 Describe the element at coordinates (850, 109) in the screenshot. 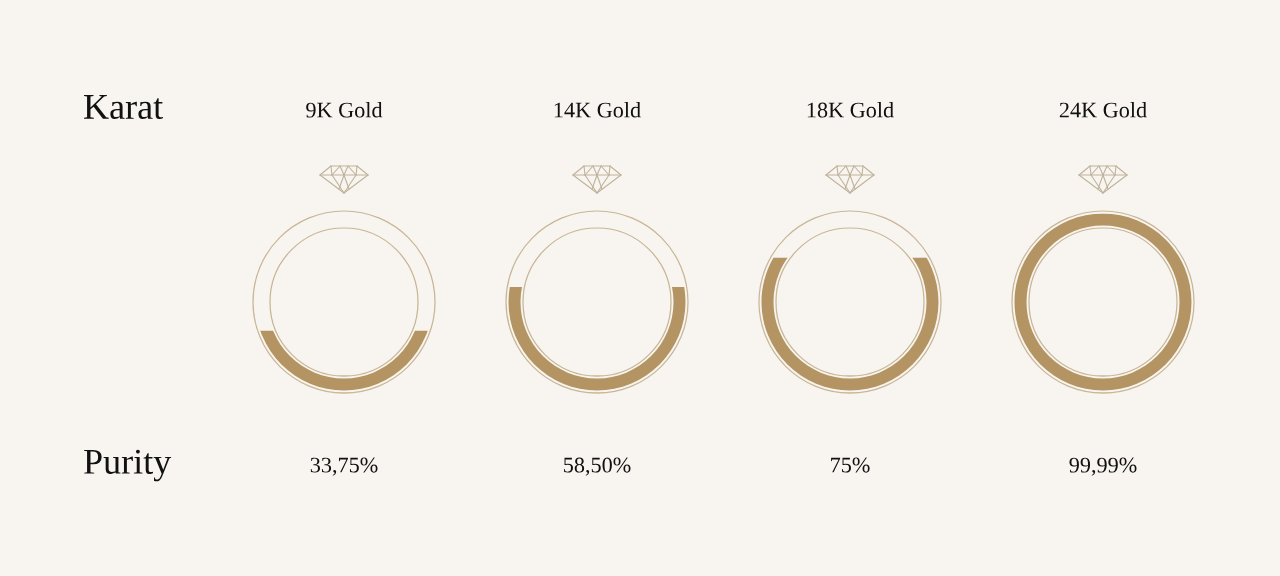

I see `category-label: 18K Gold` at that location.